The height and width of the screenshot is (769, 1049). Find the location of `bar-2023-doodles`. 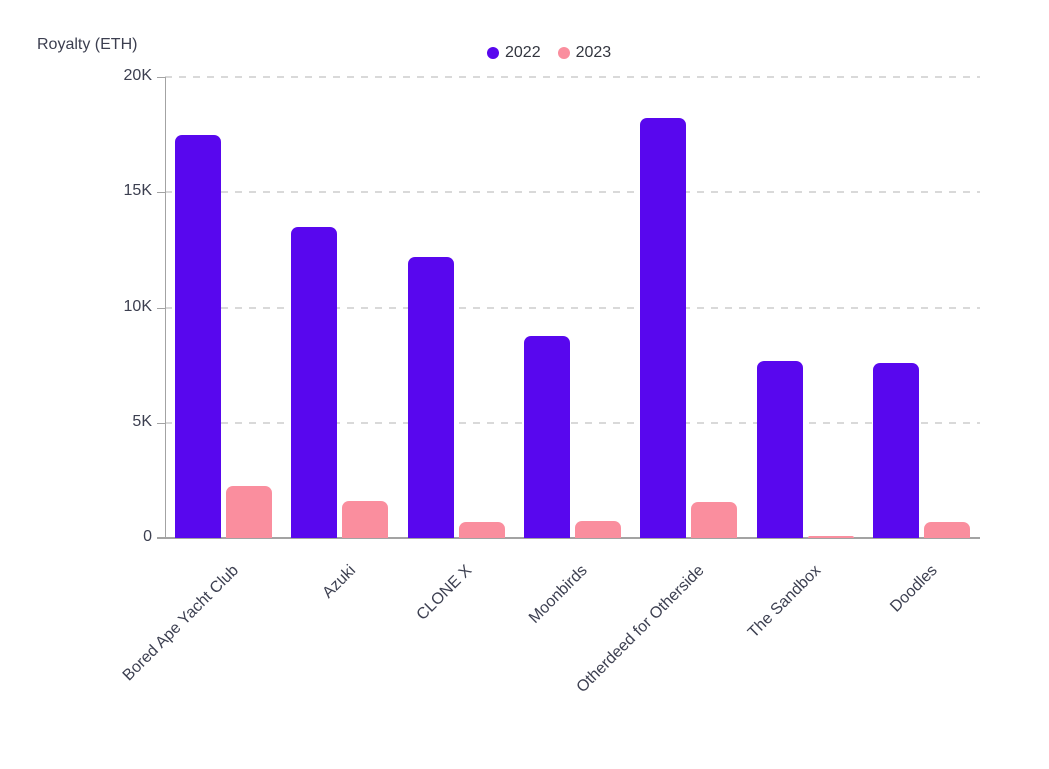

bar-2023-doodles is located at coordinates (947, 530).